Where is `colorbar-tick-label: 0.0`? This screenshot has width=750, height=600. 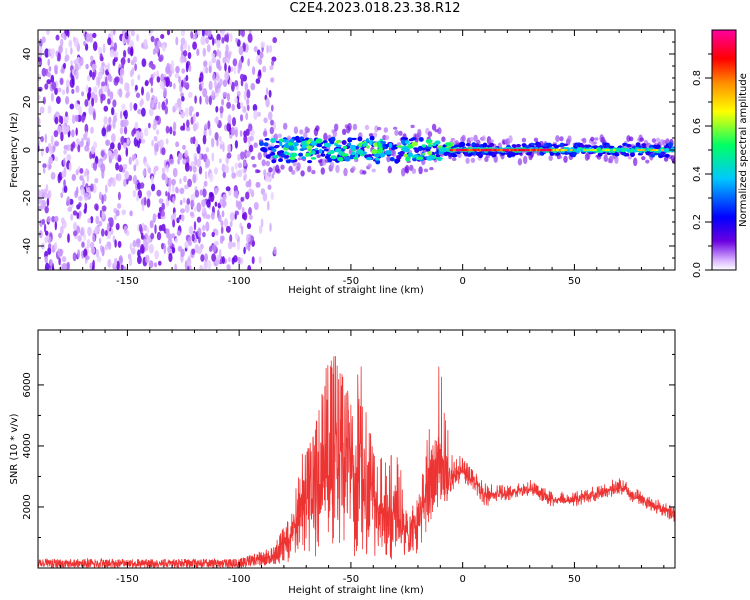
colorbar-tick-label: 0.0 is located at coordinates (697, 270).